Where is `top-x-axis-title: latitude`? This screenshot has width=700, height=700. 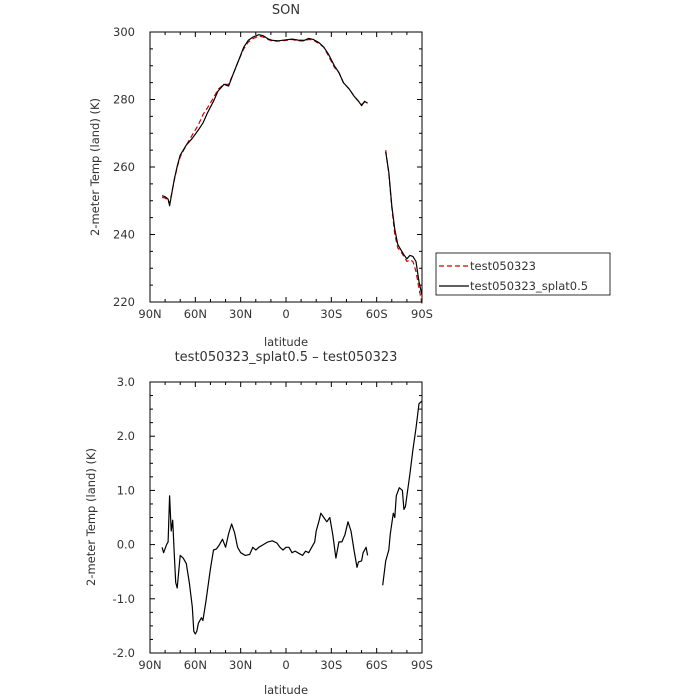 top-x-axis-title: latitude is located at coordinates (286, 342).